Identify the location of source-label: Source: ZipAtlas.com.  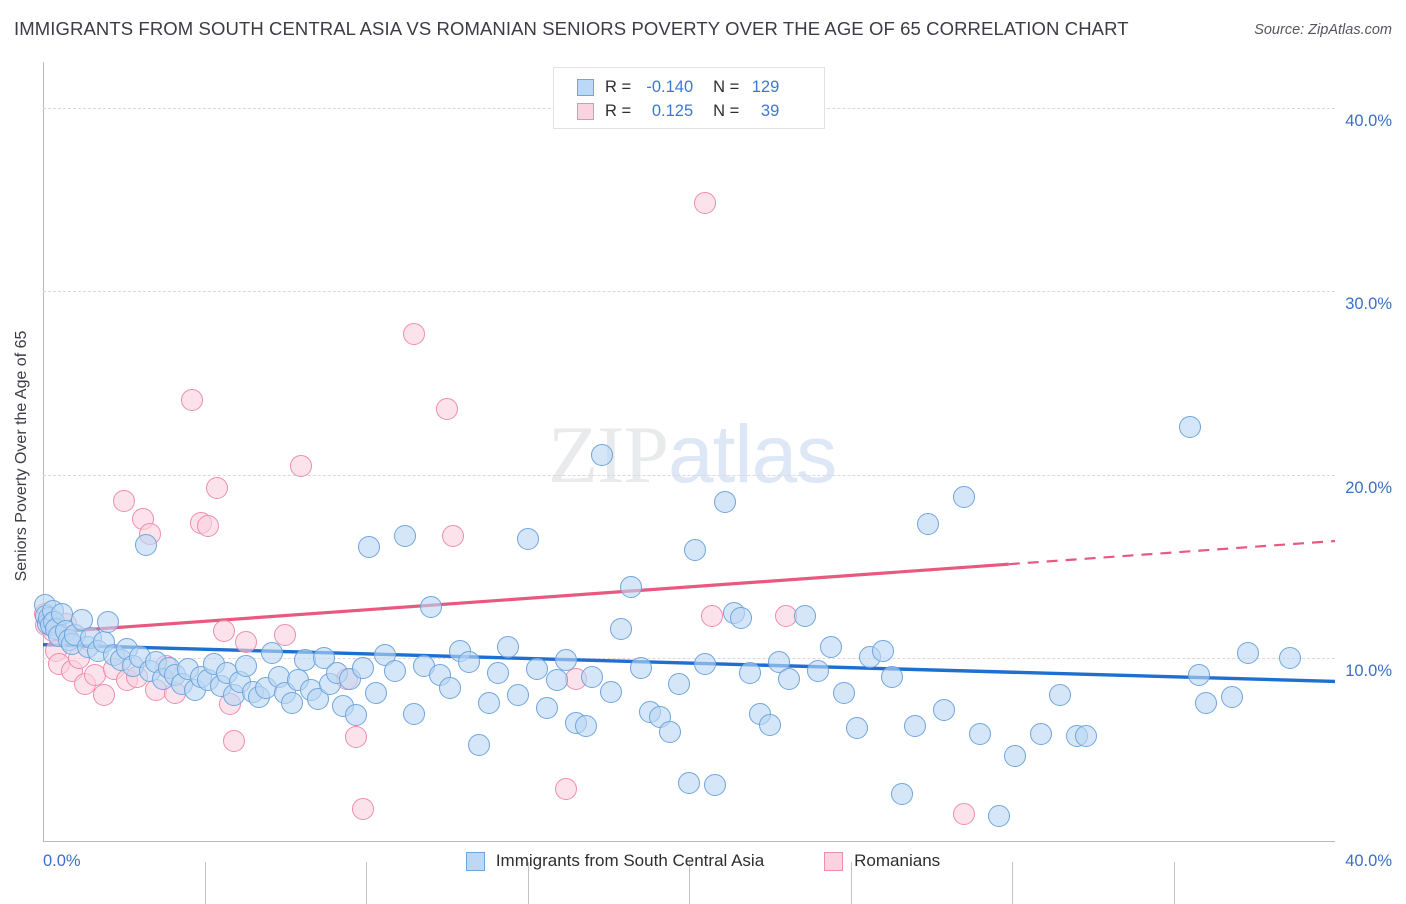
(1323, 30).